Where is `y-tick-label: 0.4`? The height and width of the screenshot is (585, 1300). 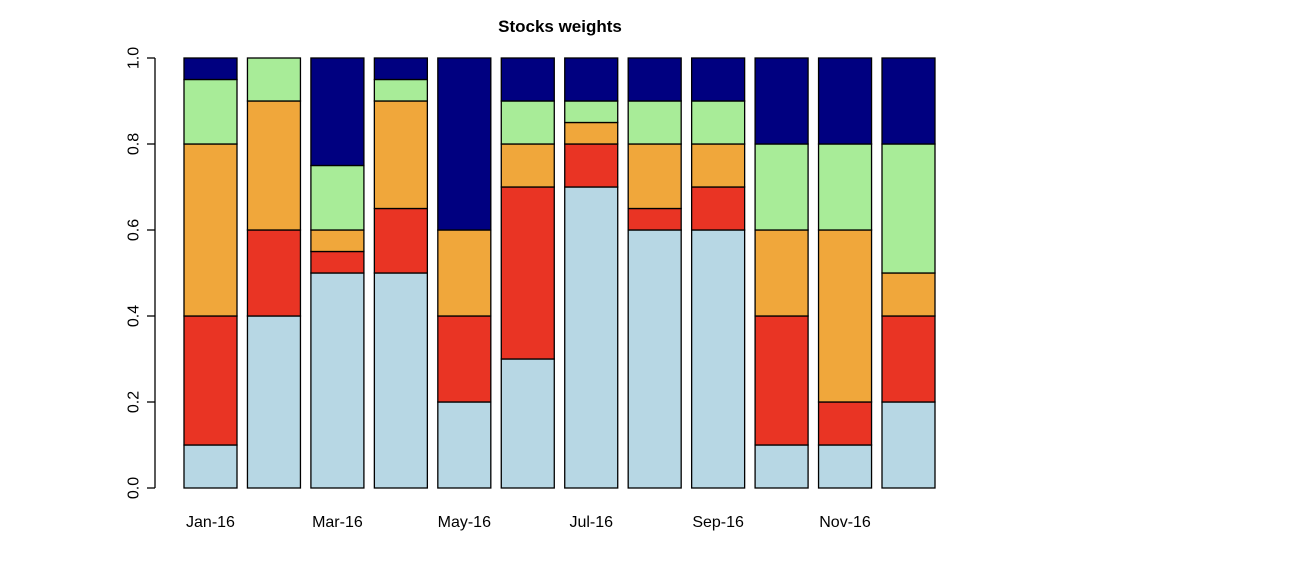
y-tick-label: 0.4 is located at coordinates (134, 316).